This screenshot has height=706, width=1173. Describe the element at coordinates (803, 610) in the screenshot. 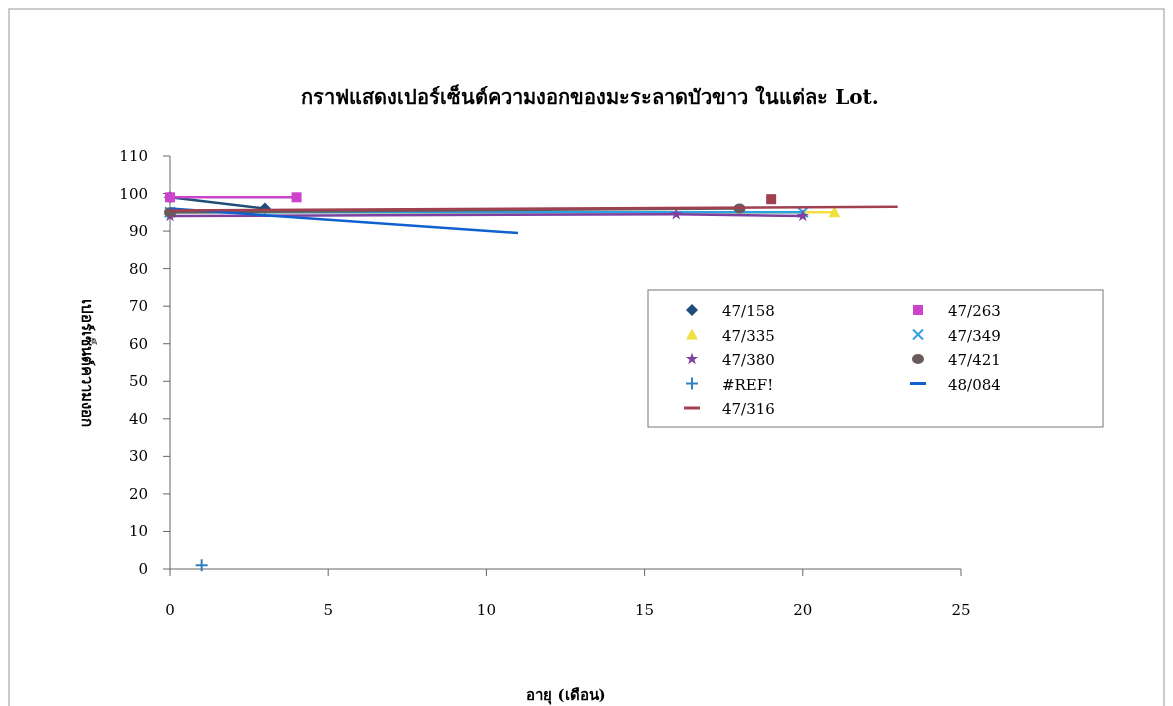

I see `x-tick-label: 20` at that location.